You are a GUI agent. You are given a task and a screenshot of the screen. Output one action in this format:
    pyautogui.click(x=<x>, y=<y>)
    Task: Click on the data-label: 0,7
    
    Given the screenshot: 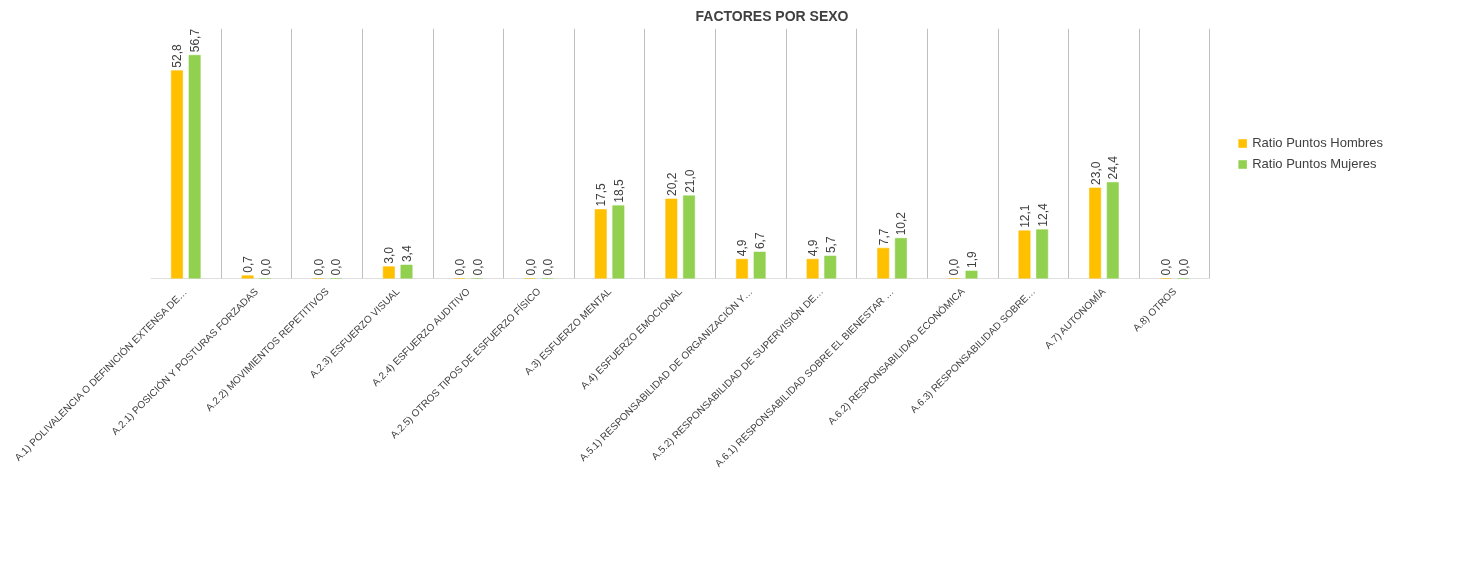 What is the action you would take?
    pyautogui.click(x=248, y=264)
    